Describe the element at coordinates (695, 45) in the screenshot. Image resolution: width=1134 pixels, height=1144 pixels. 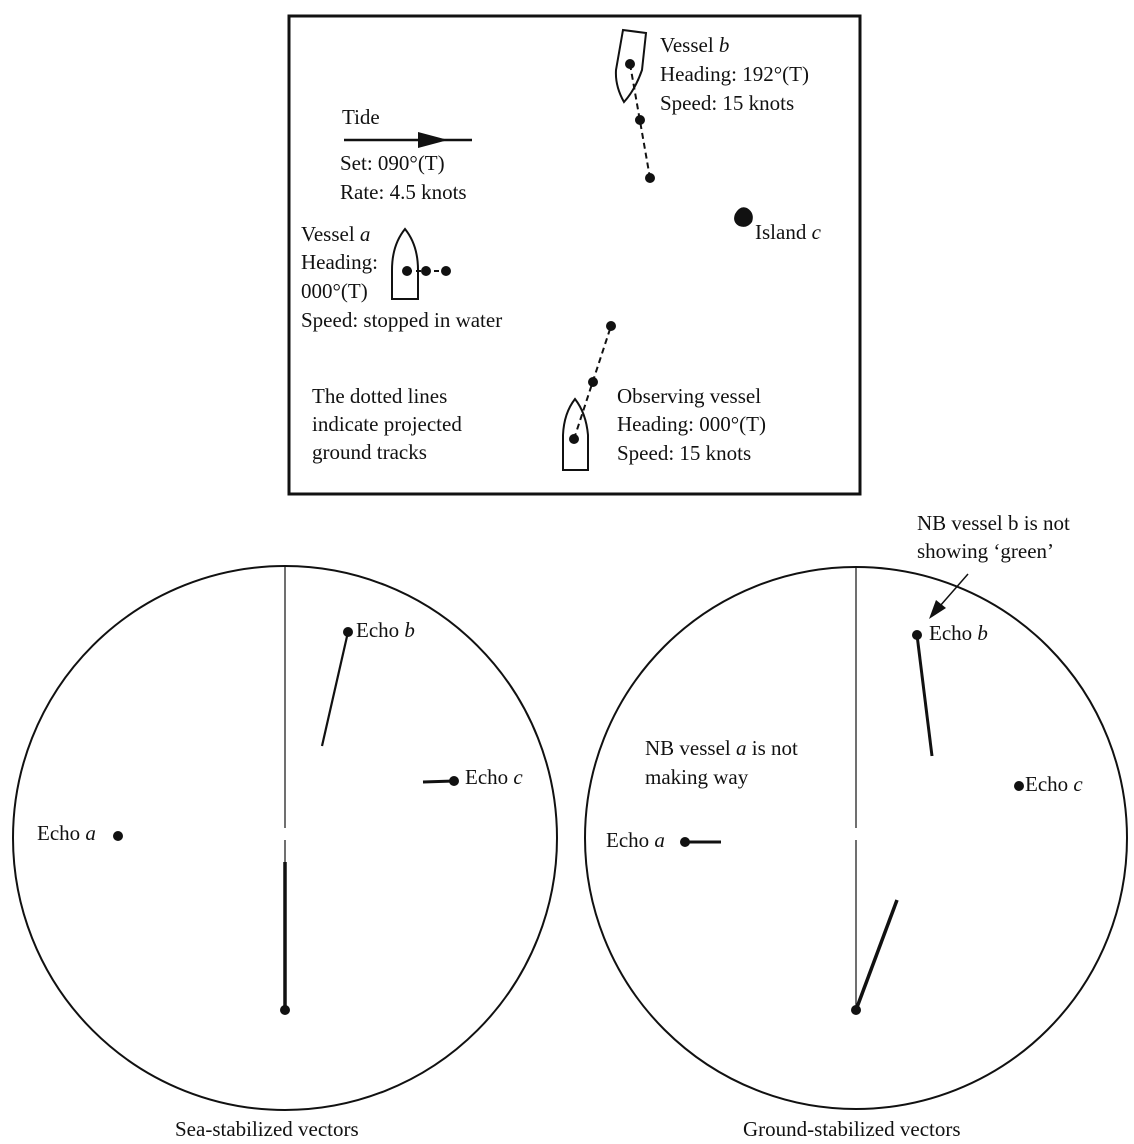
I see `vessel-b-name: Vessel b` at that location.